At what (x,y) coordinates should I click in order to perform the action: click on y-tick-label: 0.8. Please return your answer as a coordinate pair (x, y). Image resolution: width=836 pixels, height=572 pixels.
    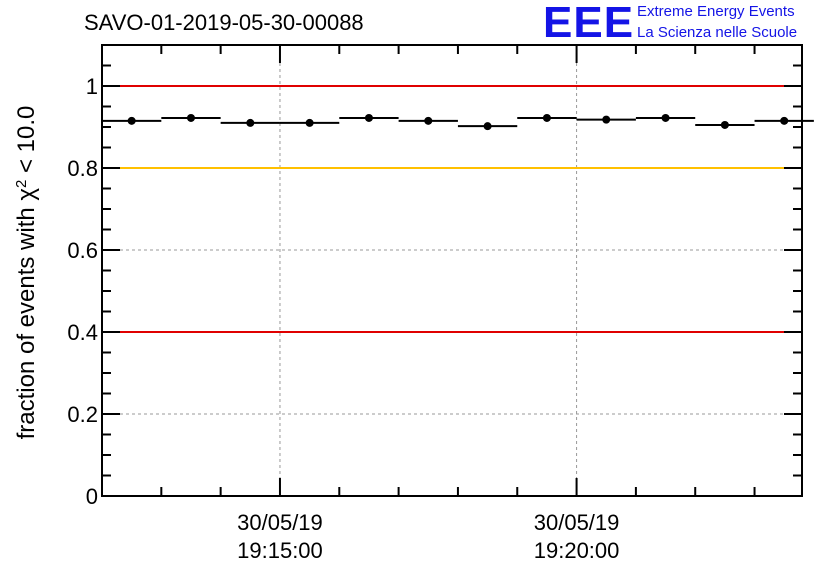
    Looking at the image, I should click on (82, 168).